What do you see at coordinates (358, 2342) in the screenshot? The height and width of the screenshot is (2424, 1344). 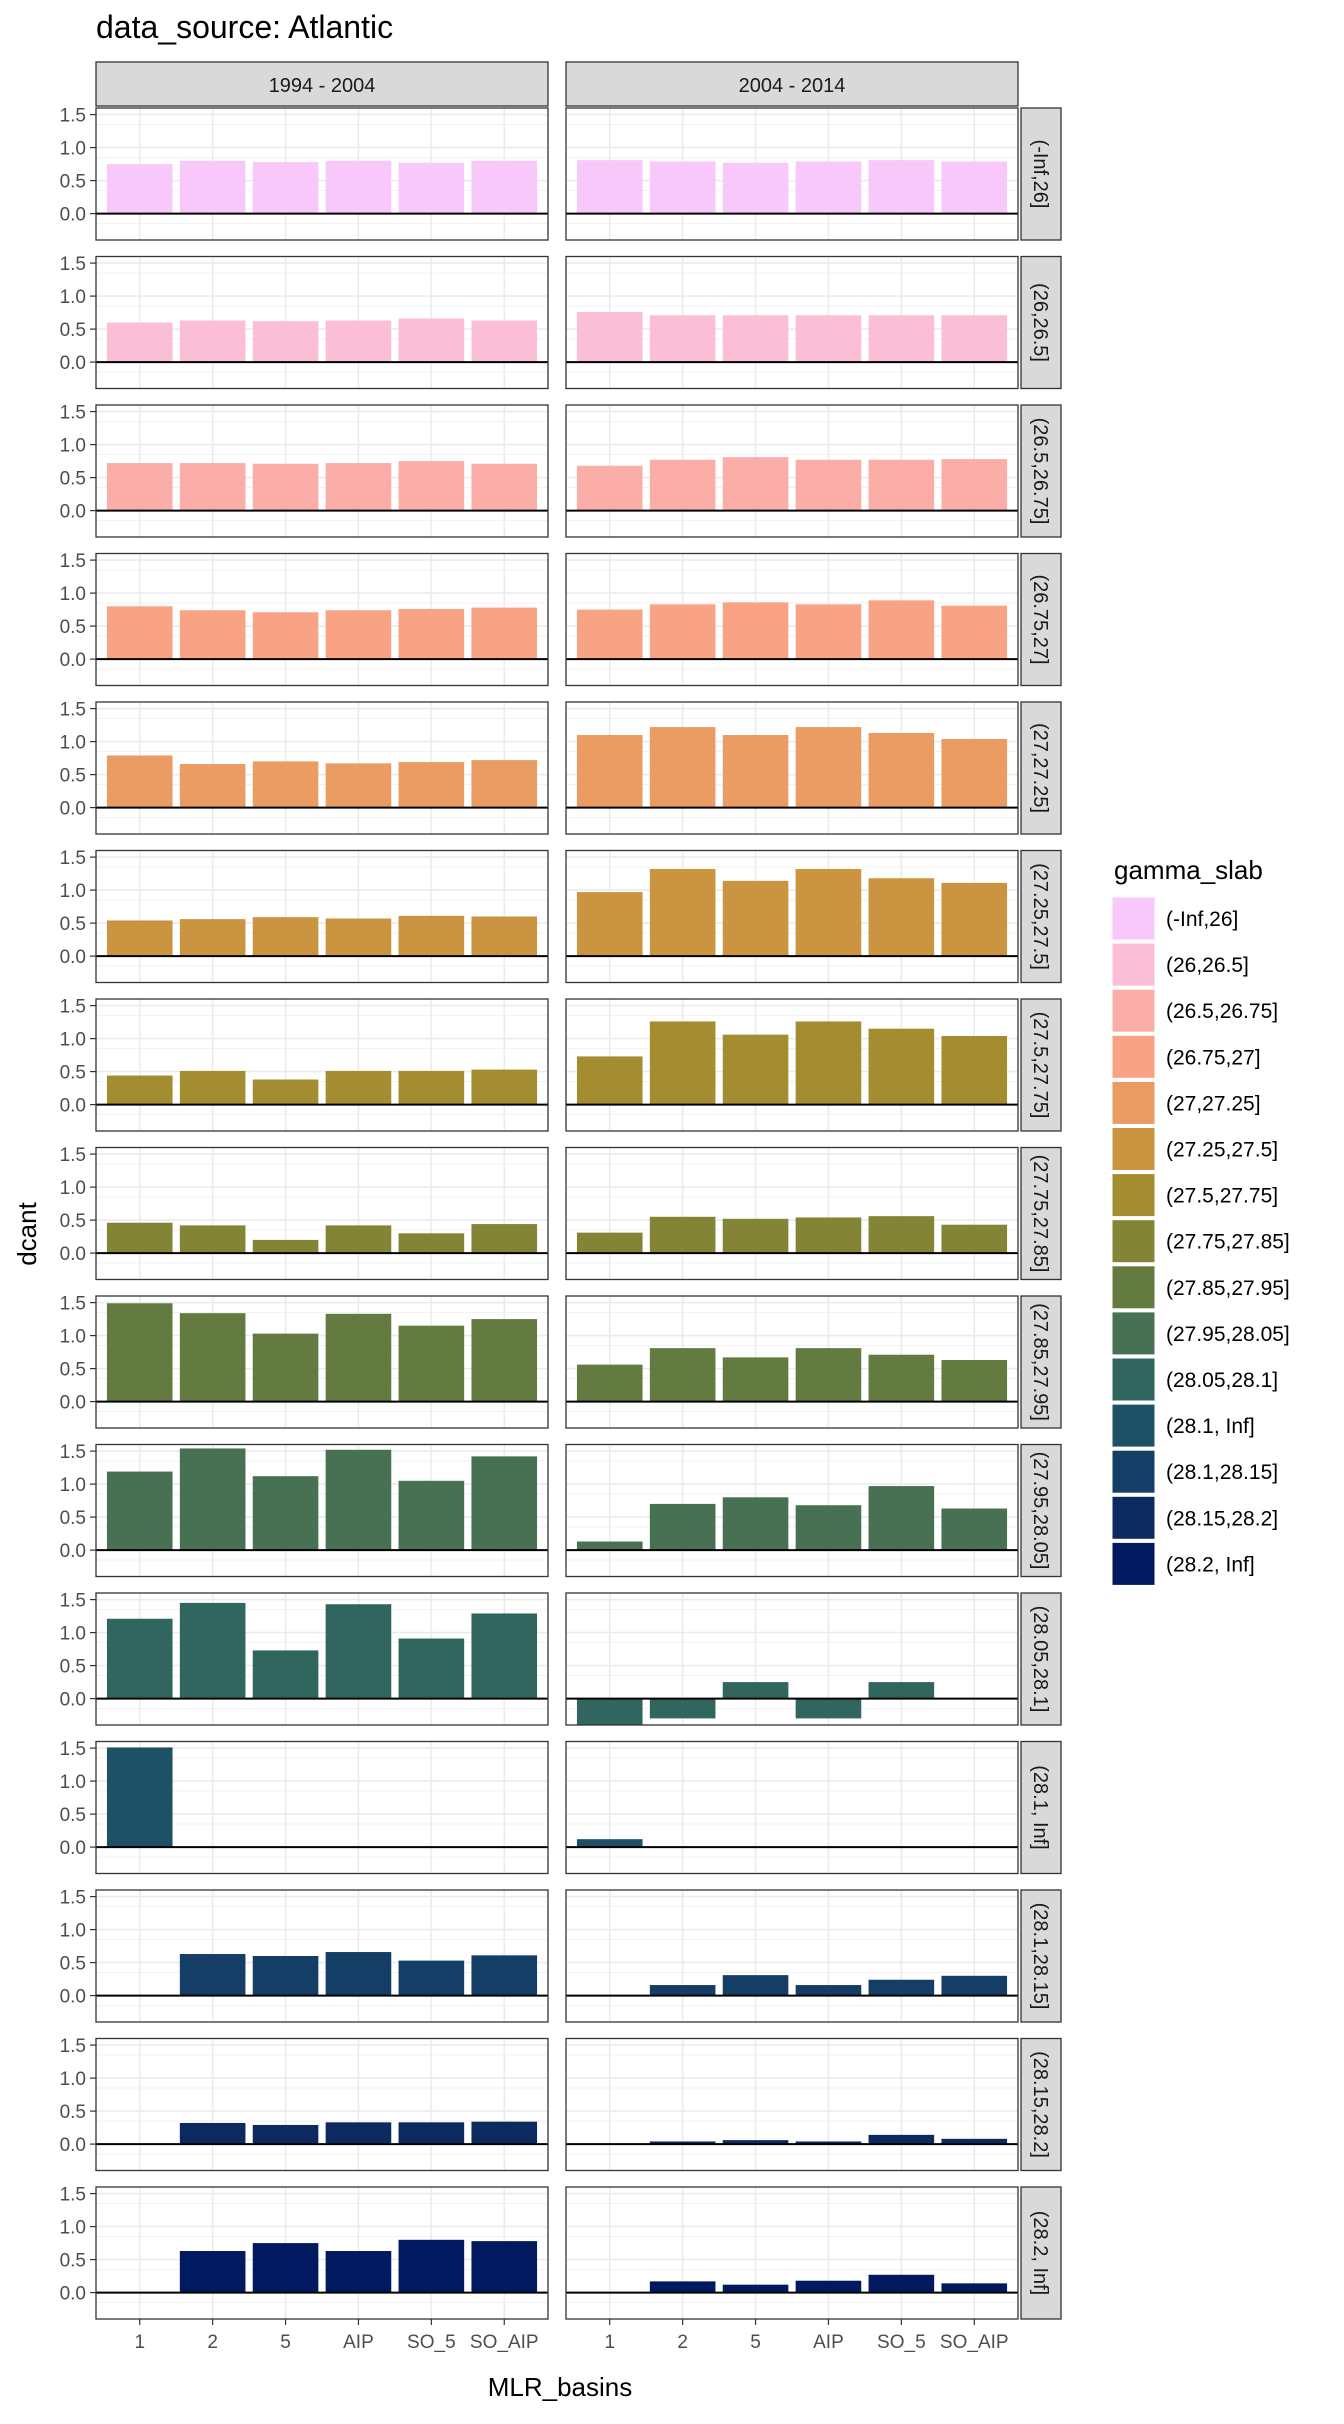 I see `x-tick-label: AIP` at bounding box center [358, 2342].